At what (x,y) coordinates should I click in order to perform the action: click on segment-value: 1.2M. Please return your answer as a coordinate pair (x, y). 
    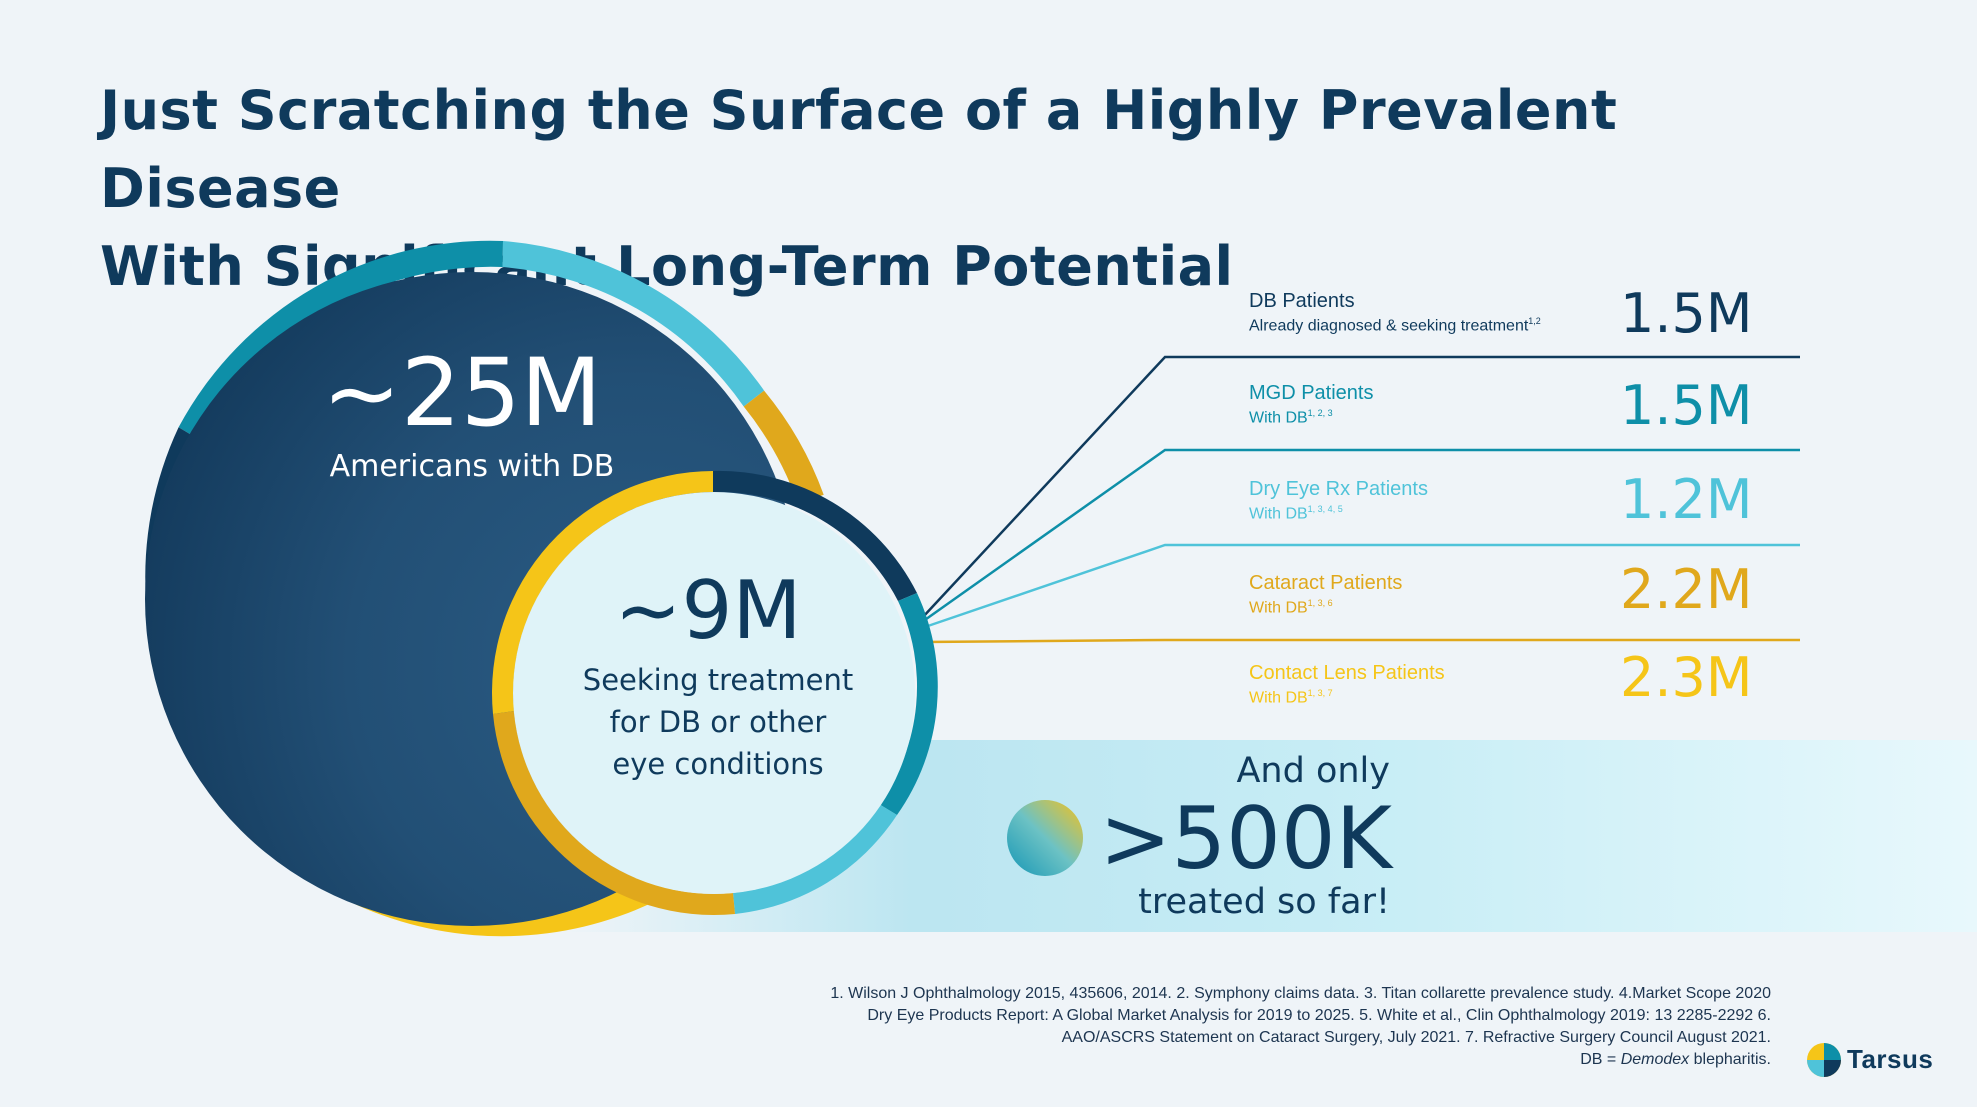
    Looking at the image, I should click on (1686, 499).